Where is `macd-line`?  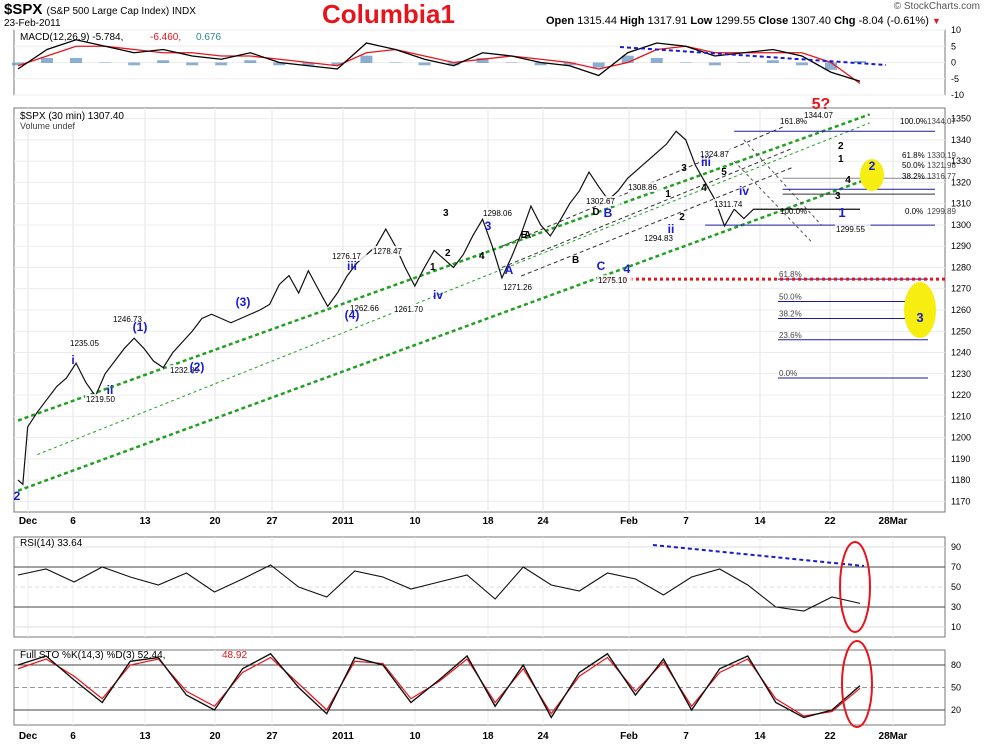 macd-line is located at coordinates (439, 60).